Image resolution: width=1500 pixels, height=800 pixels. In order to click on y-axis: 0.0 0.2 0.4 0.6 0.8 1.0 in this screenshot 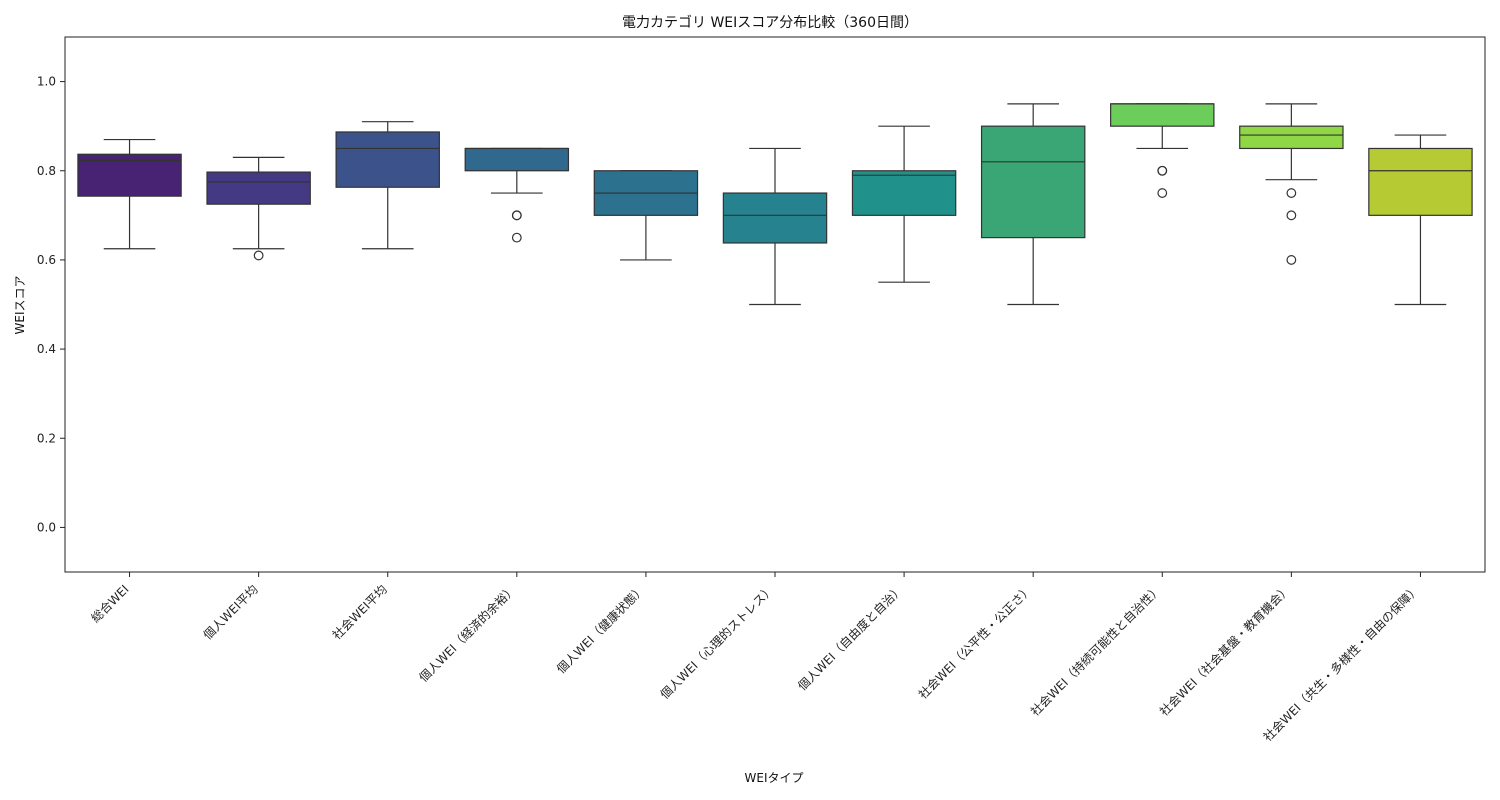, I will do `click(51, 304)`.